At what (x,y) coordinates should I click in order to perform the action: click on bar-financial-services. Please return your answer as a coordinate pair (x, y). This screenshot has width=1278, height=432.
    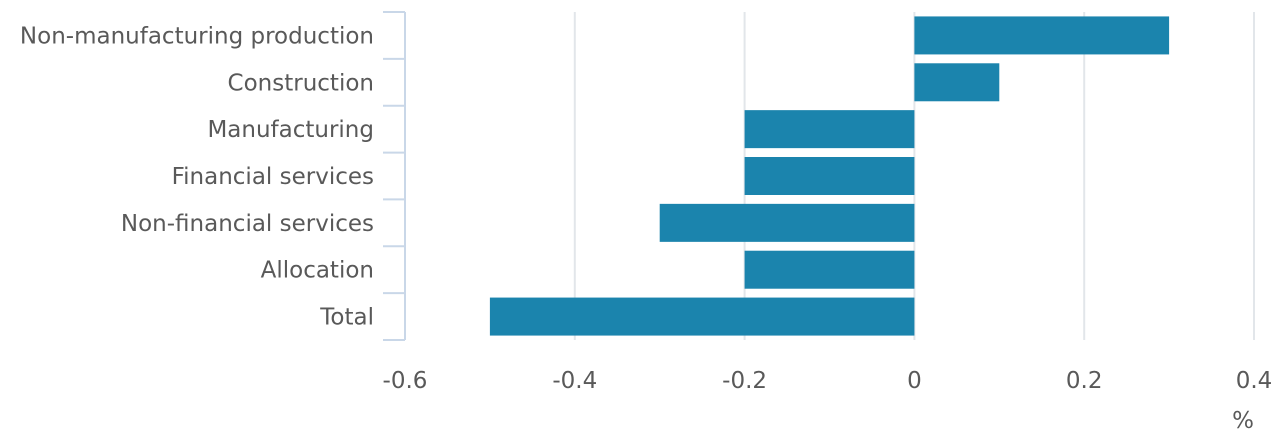
    Looking at the image, I should click on (829, 176).